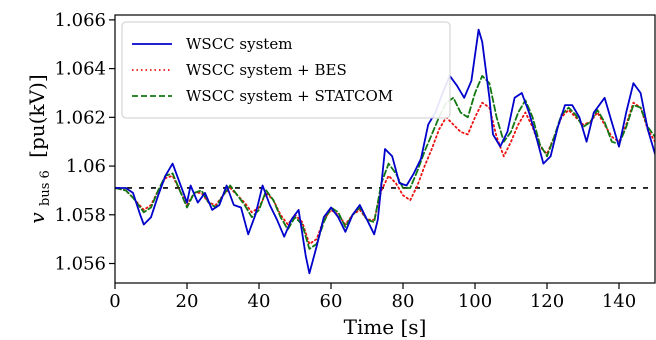 Image resolution: width=656 pixels, height=340 pixels. What do you see at coordinates (80, 20) in the screenshot?
I see `y-tick-label: 1.066` at bounding box center [80, 20].